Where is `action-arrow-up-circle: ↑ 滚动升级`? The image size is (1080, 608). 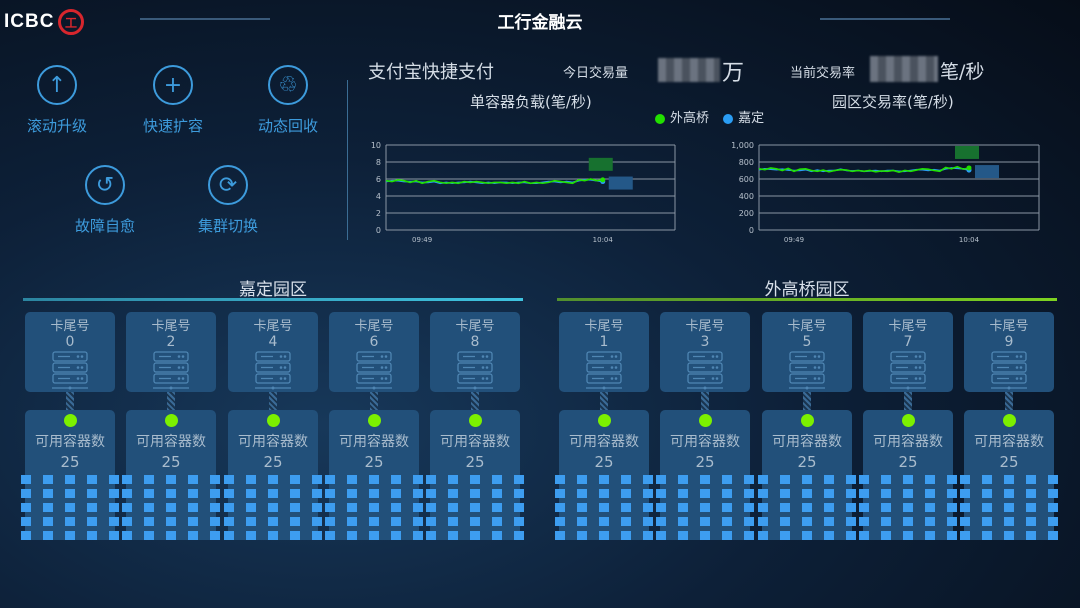
action-arrow-up-circle: ↑ 滚动升级 is located at coordinates (57, 100).